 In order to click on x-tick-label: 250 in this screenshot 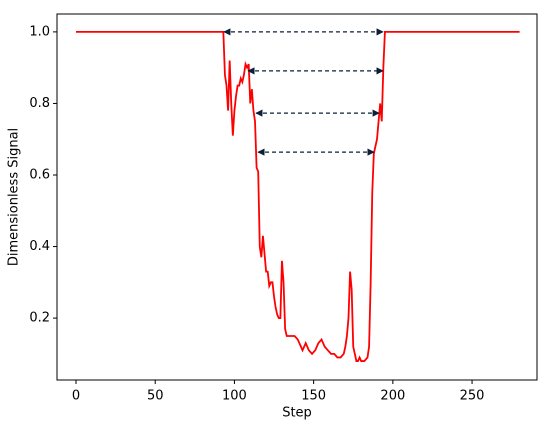, I will do `click(472, 396)`.